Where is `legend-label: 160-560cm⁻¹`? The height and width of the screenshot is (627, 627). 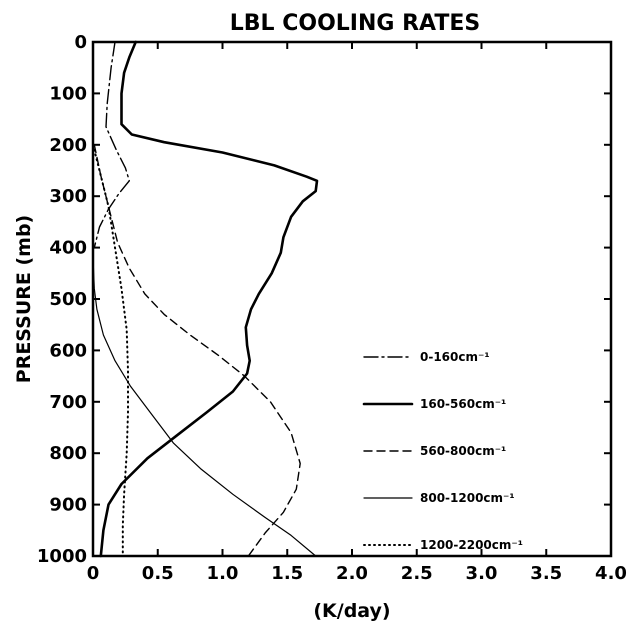 legend-label: 160-560cm⁻¹ is located at coordinates (463, 404).